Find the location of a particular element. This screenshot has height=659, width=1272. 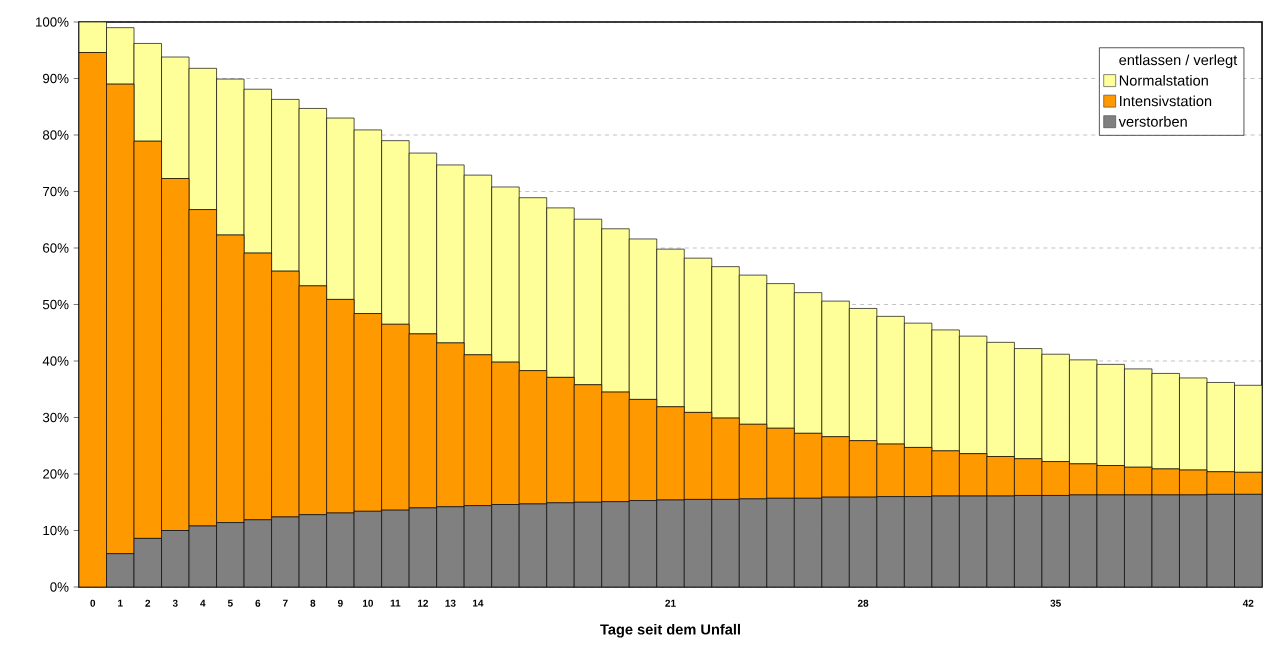

x-tick-label: 21 is located at coordinates (670, 603).